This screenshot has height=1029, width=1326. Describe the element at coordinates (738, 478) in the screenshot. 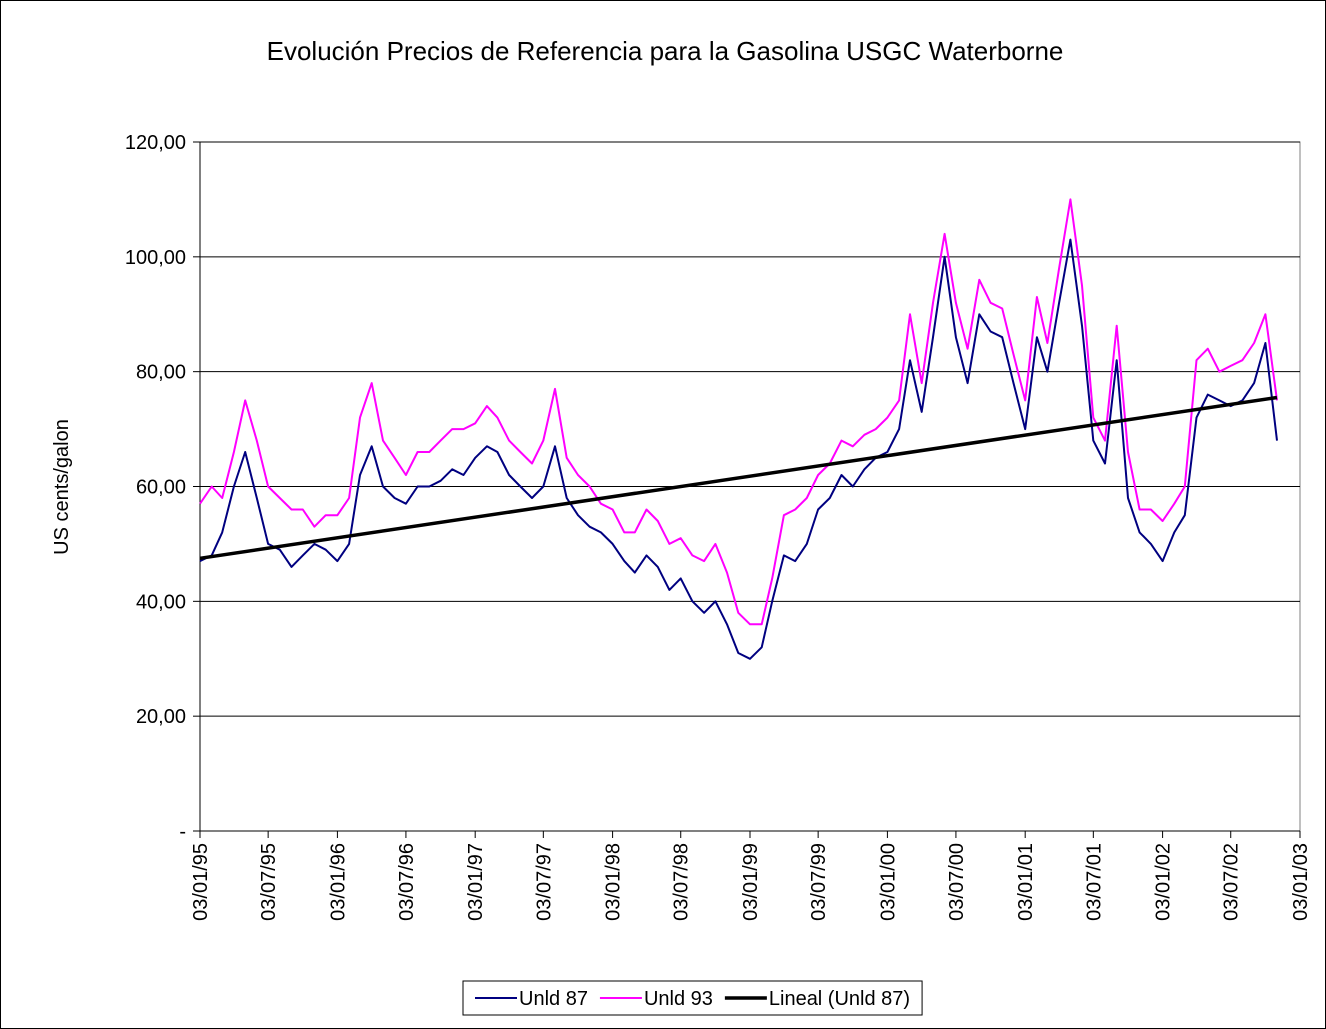

I see `series-line` at that location.